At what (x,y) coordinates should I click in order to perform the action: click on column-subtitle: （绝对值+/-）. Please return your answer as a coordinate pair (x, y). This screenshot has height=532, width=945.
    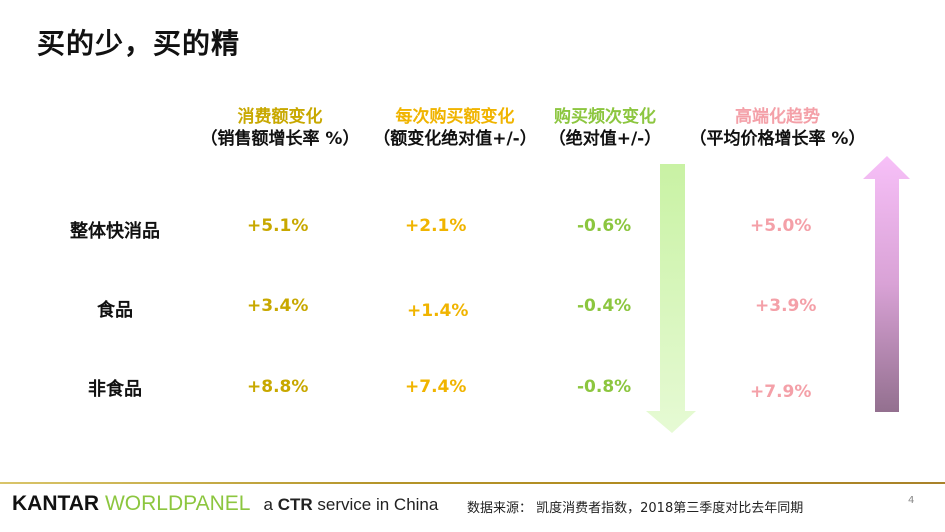
    Looking at the image, I should click on (605, 139).